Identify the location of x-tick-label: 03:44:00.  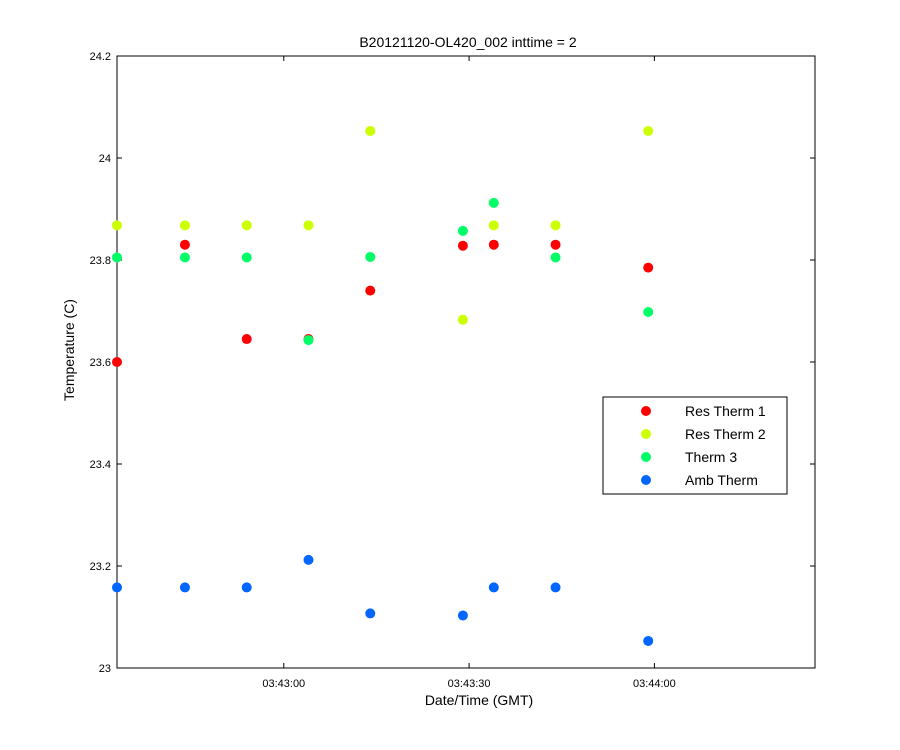
(654, 684).